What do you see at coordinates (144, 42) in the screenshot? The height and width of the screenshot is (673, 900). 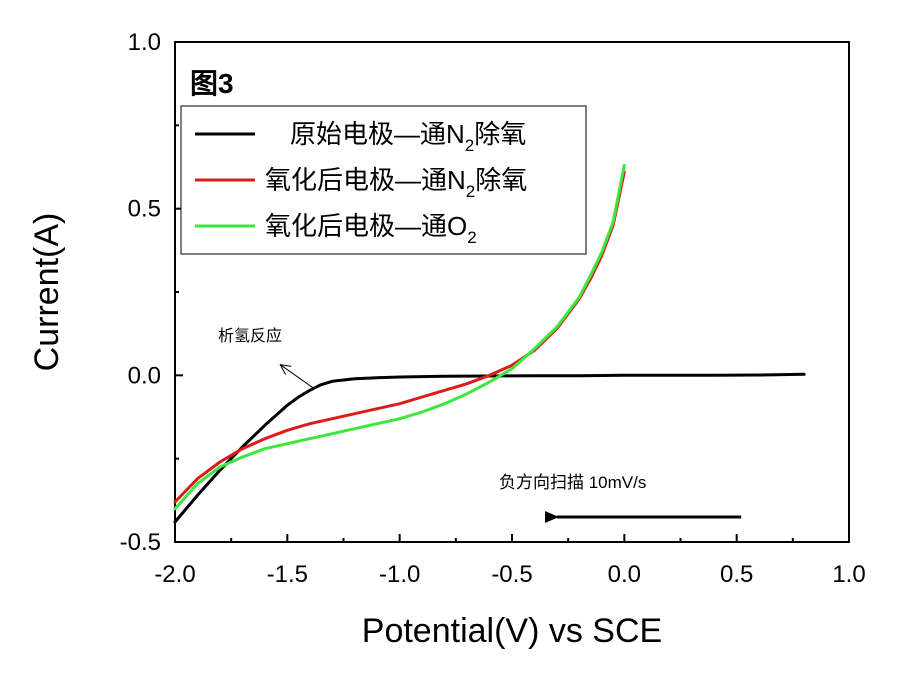 I see `y-tick-label: 1.0` at bounding box center [144, 42].